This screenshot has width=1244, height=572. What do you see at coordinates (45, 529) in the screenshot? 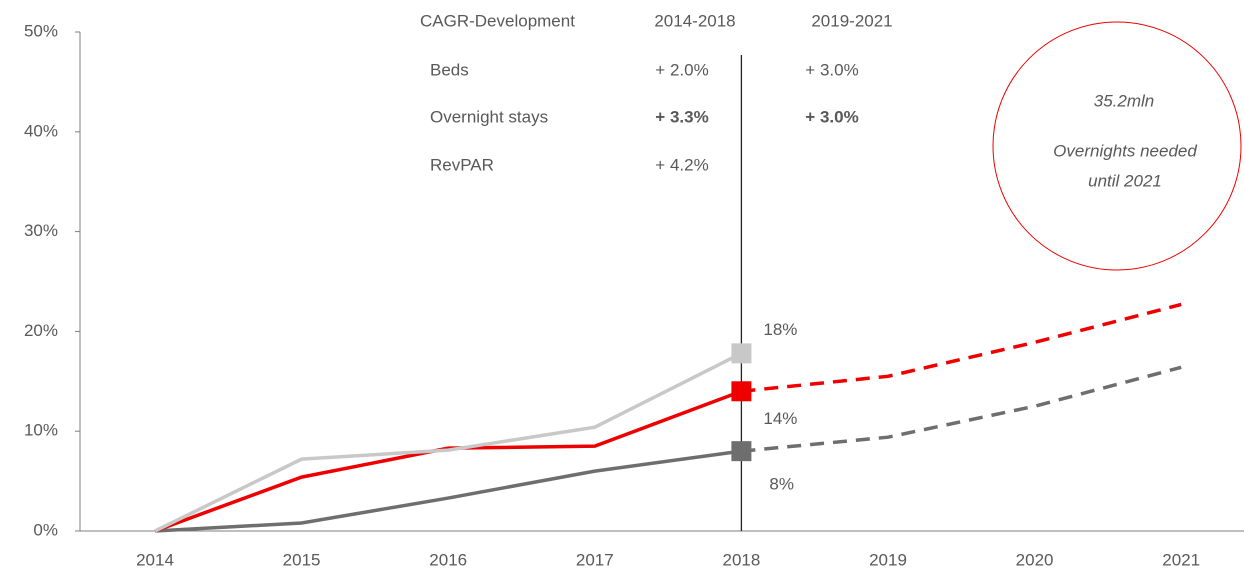
I see `y-tick-label: 0%` at bounding box center [45, 529].